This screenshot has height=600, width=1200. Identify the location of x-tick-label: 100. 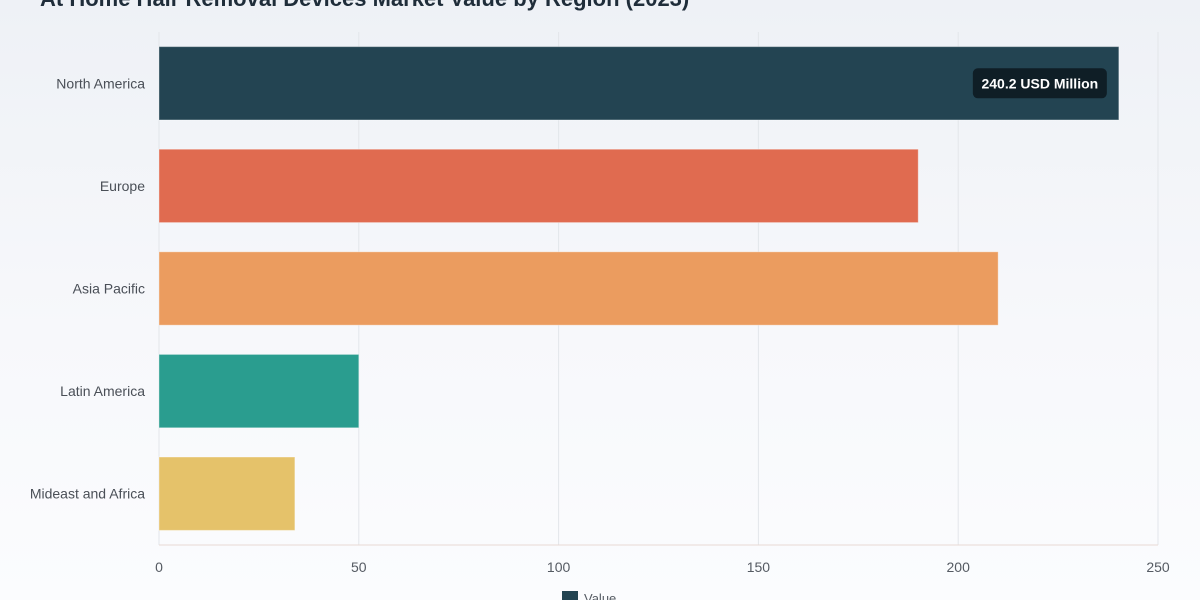
(559, 567).